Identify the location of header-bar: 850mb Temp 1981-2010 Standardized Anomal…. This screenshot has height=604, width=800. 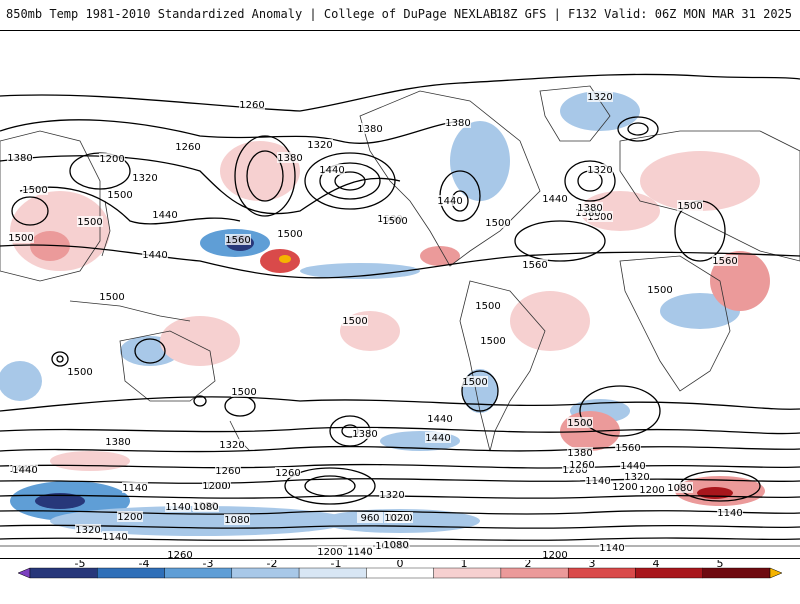
(400, 14).